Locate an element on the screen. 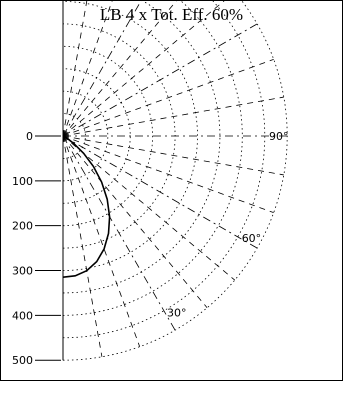 Image resolution: width=343 pixels, height=403 pixels. intensity-curve is located at coordinates (86, 206).